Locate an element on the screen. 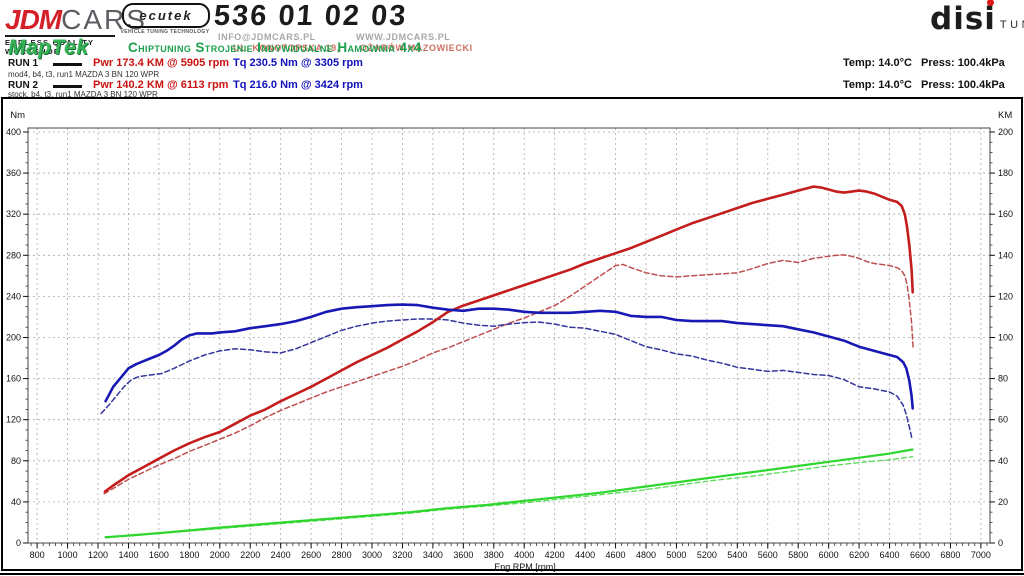 The height and width of the screenshot is (576, 1024). run1-power-readout: Pwr 173.4 KM @ 5905 rpm is located at coordinates (161, 63).